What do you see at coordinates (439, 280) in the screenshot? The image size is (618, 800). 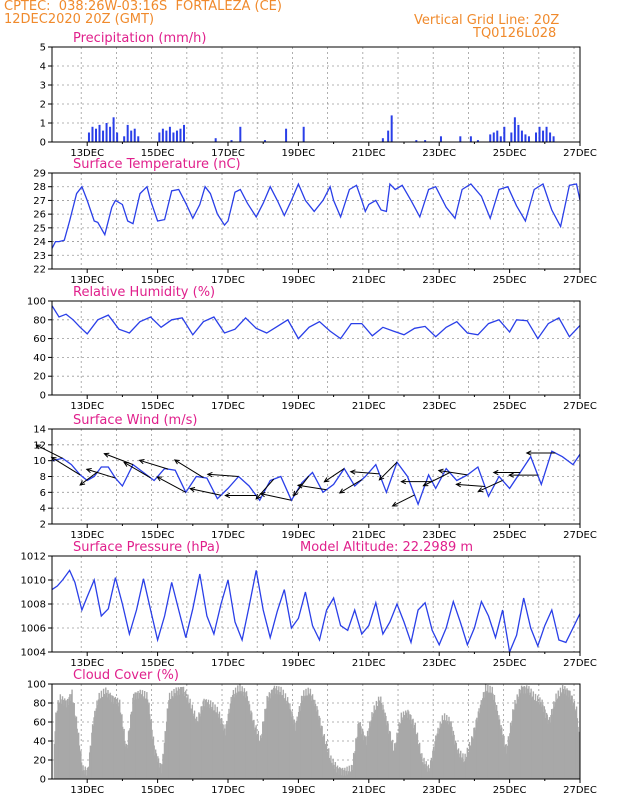 I see `x-tick-label: 23DEC` at bounding box center [439, 280].